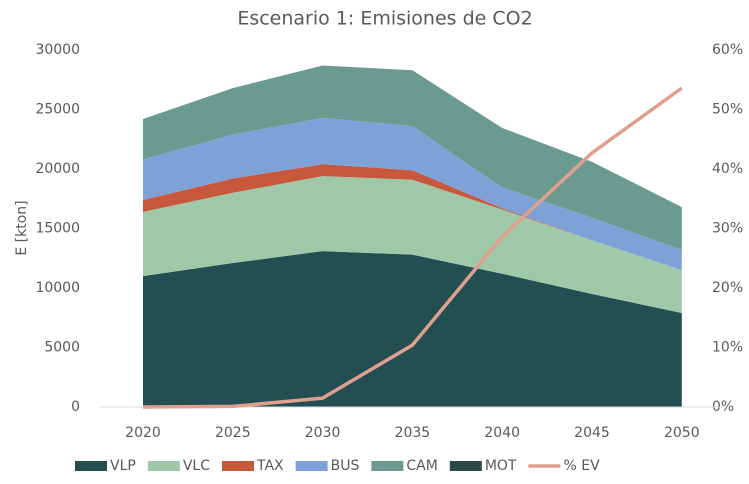 Image resolution: width=749 pixels, height=484 pixels. I want to click on y-tick-label: 25000, so click(57, 110).